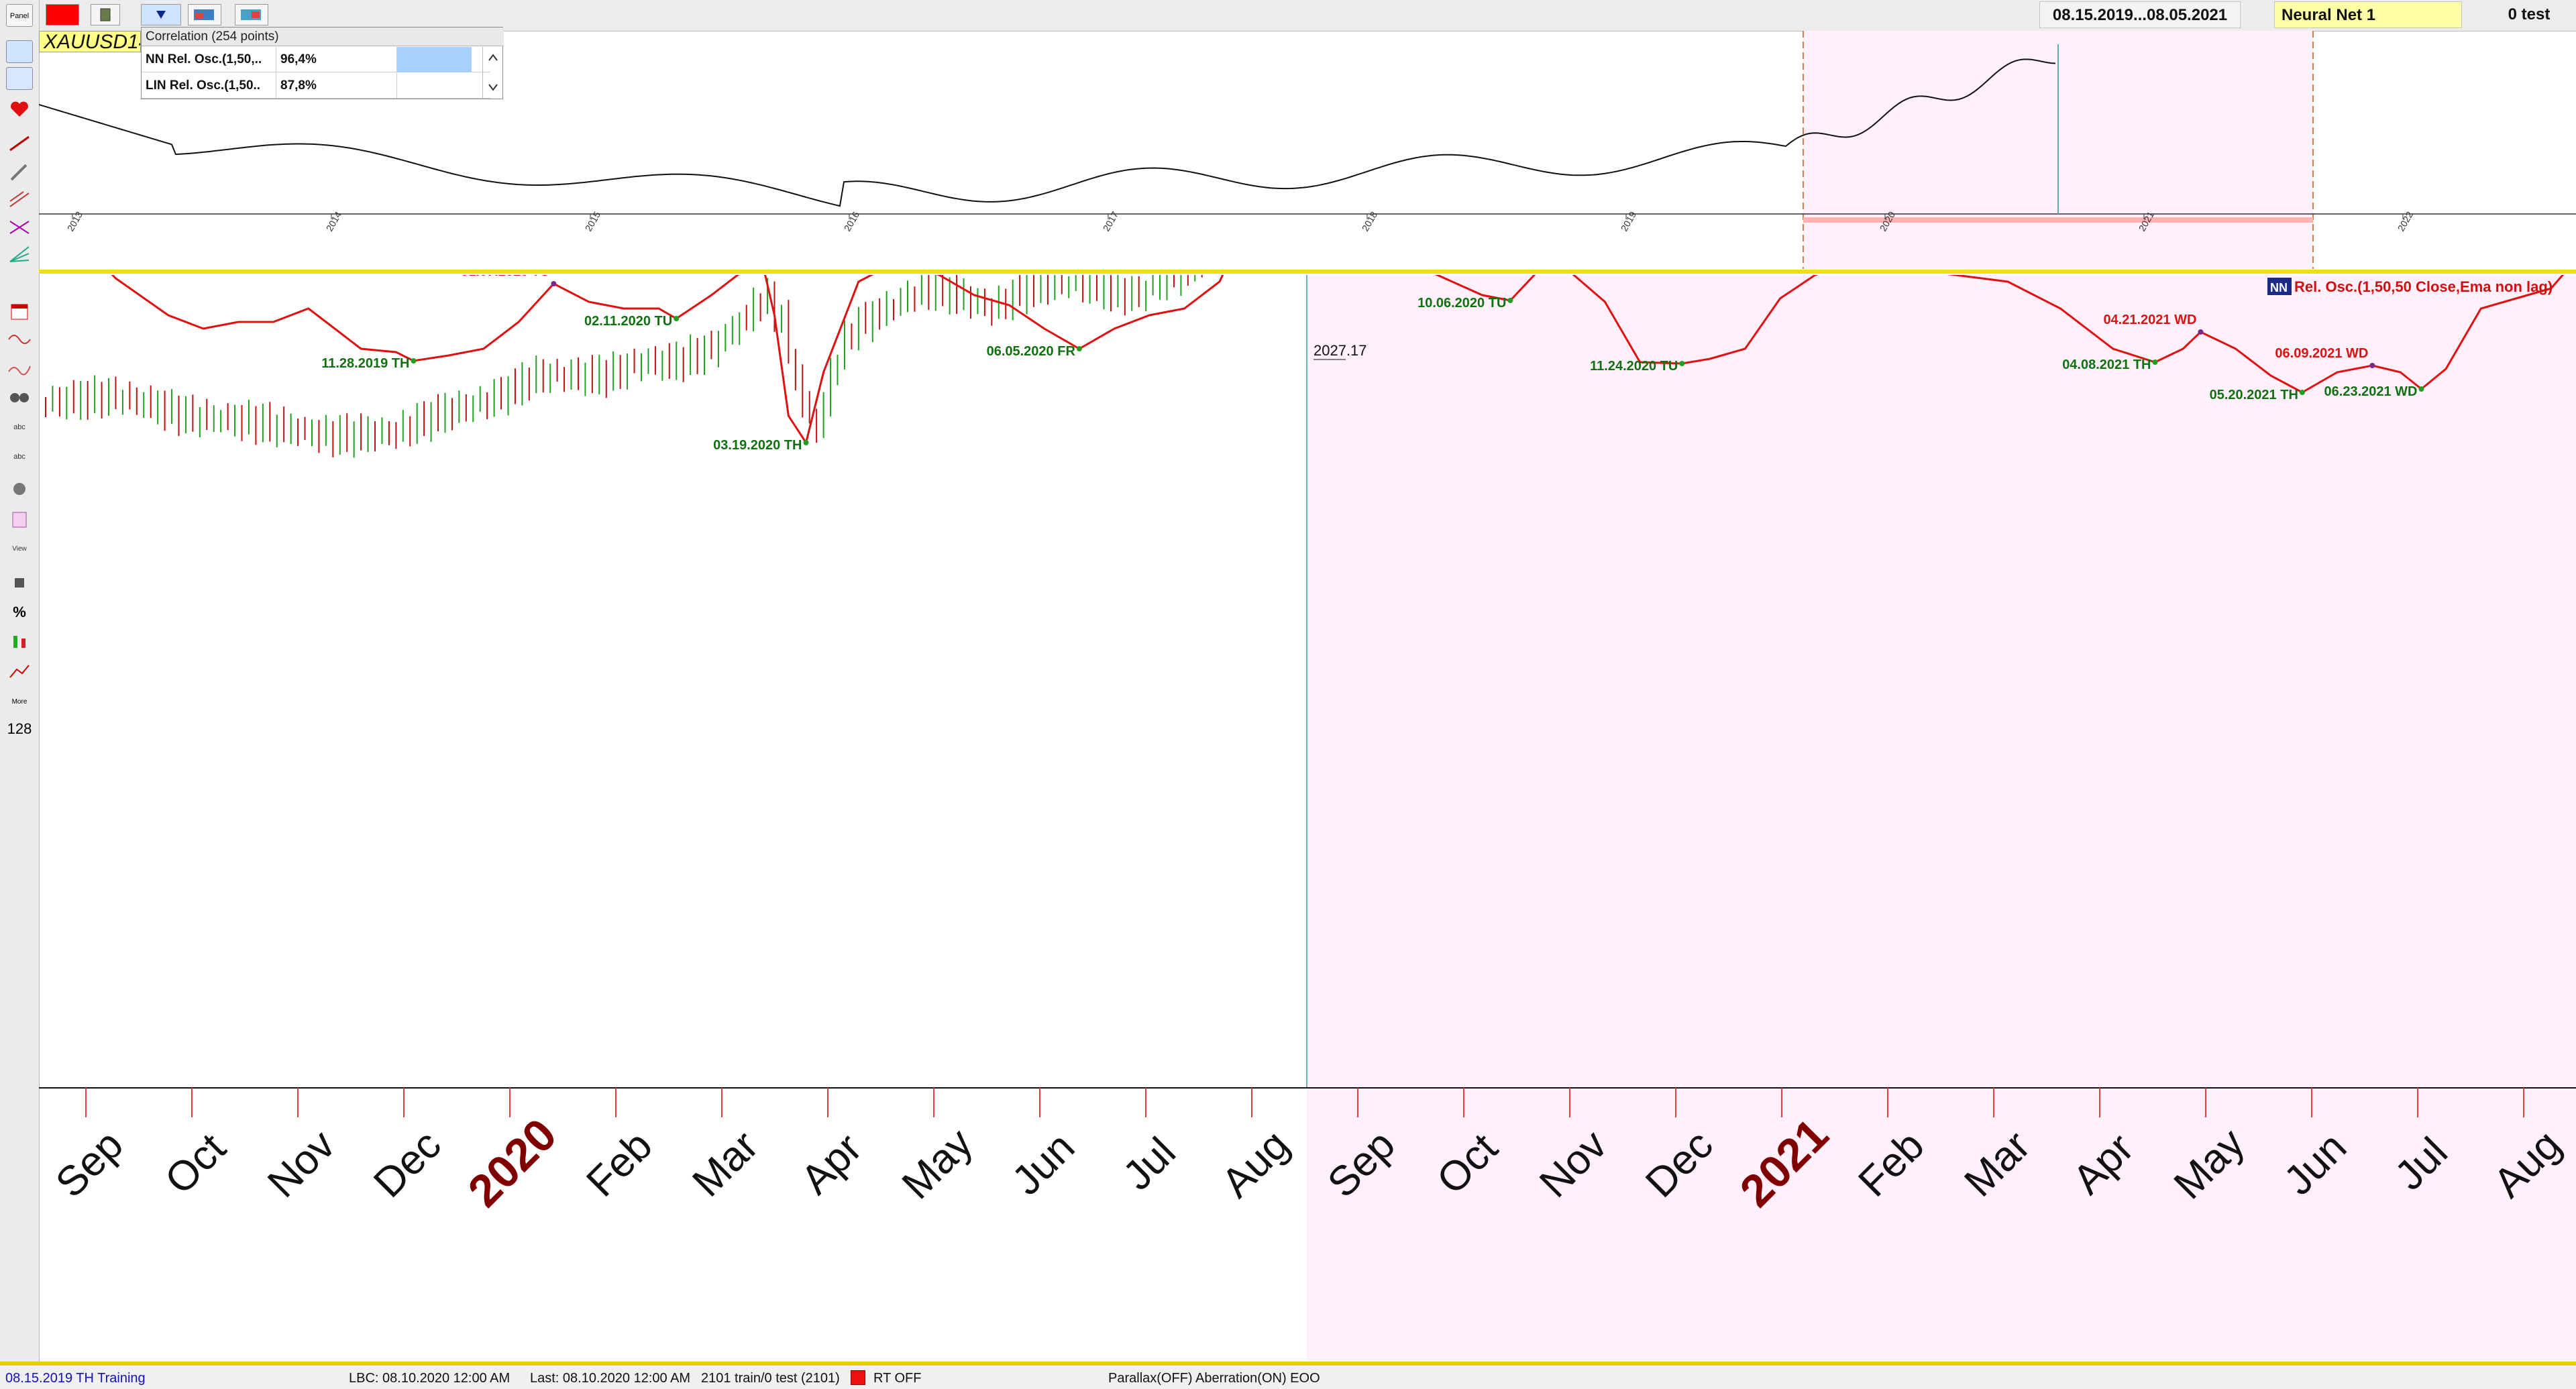 This screenshot has width=2576, height=1389. I want to click on trough-label: 06.23.2021 WD, so click(2371, 392).